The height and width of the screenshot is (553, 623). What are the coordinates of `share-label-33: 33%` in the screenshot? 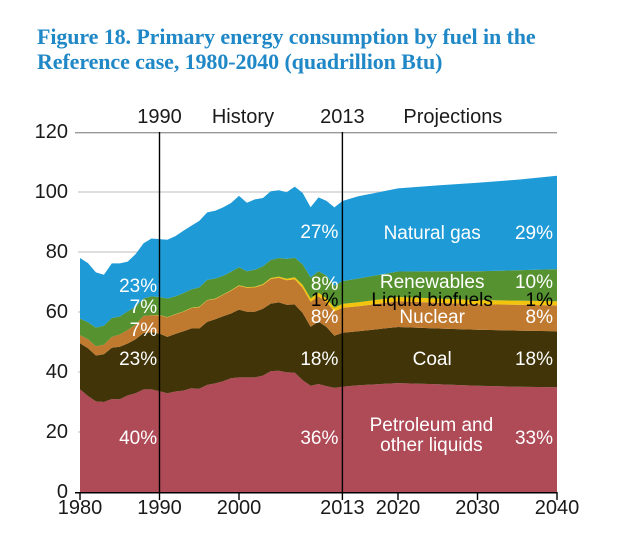 It's located at (534, 438).